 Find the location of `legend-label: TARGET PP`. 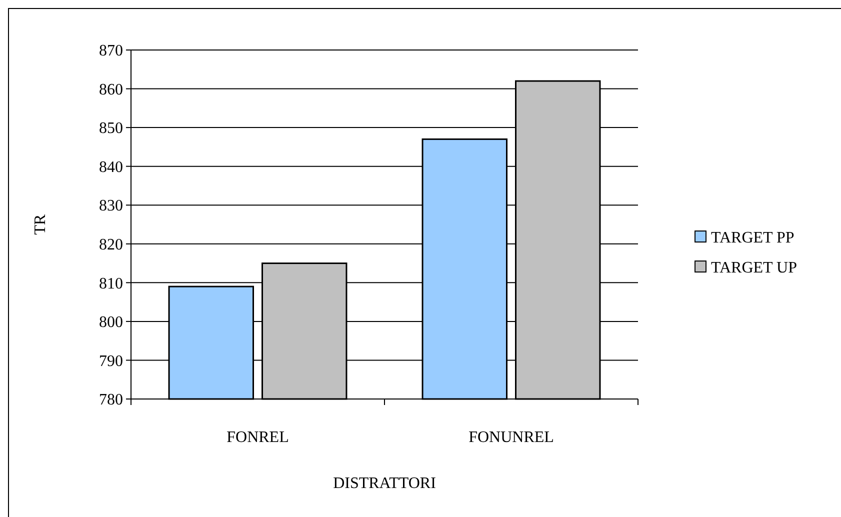

legend-label: TARGET PP is located at coordinates (752, 238).